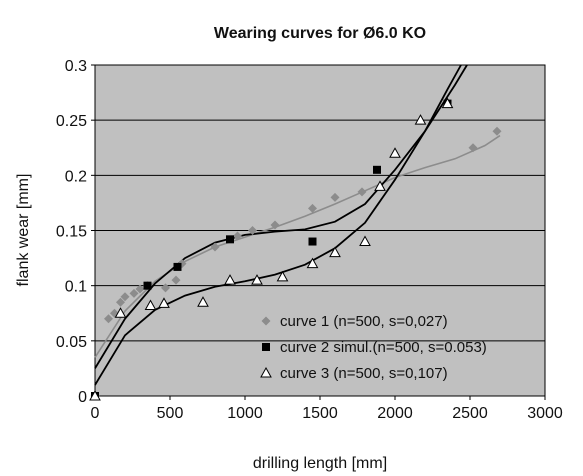 The height and width of the screenshot is (476, 583). What do you see at coordinates (82, 397) in the screenshot?
I see `y-tick-label: 0` at bounding box center [82, 397].